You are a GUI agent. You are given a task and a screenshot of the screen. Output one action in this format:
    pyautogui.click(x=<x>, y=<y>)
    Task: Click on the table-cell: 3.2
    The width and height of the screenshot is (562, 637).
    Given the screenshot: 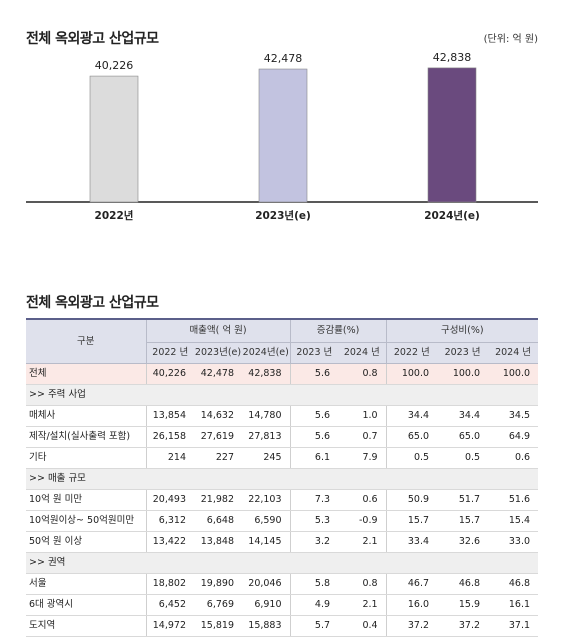 What is the action you would take?
    pyautogui.click(x=314, y=542)
    